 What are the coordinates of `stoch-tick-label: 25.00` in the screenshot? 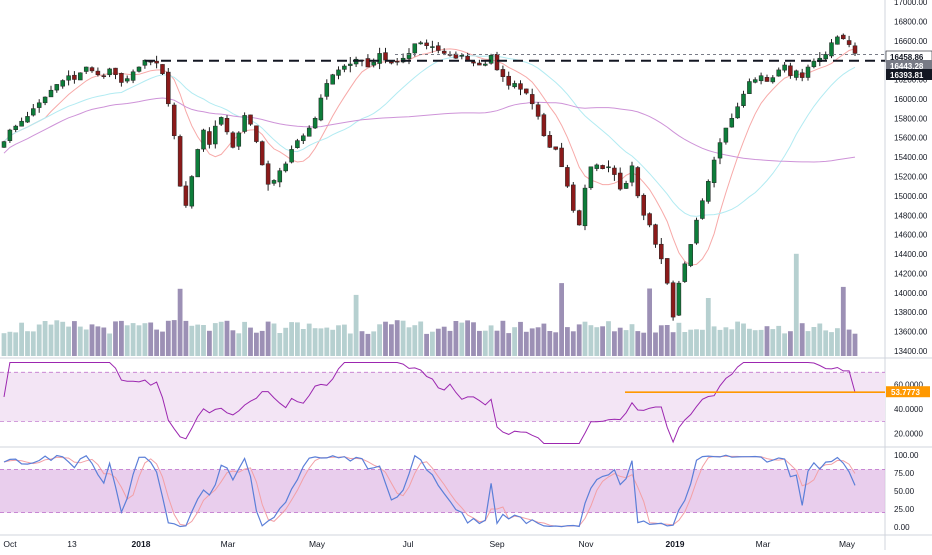 It's located at (904, 509).